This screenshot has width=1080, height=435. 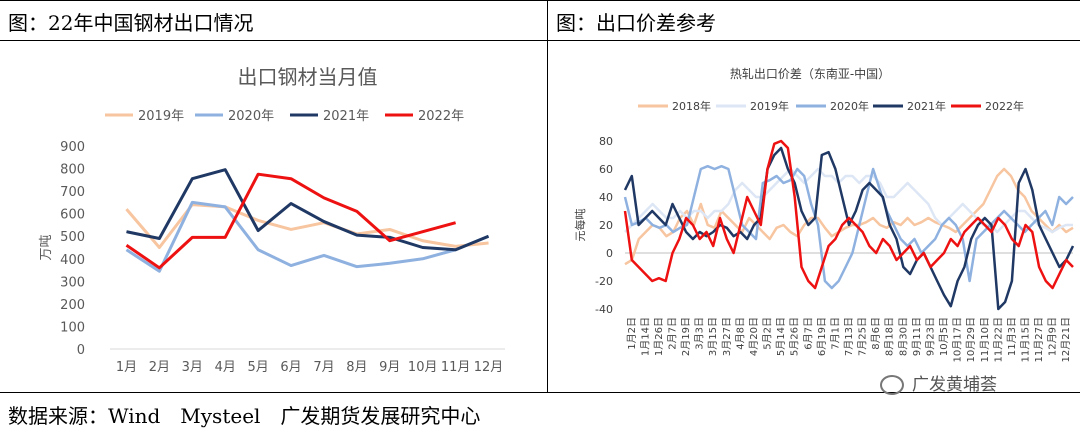 What do you see at coordinates (225, 367) in the screenshot?
I see `x-tick-label: 4月` at bounding box center [225, 367].